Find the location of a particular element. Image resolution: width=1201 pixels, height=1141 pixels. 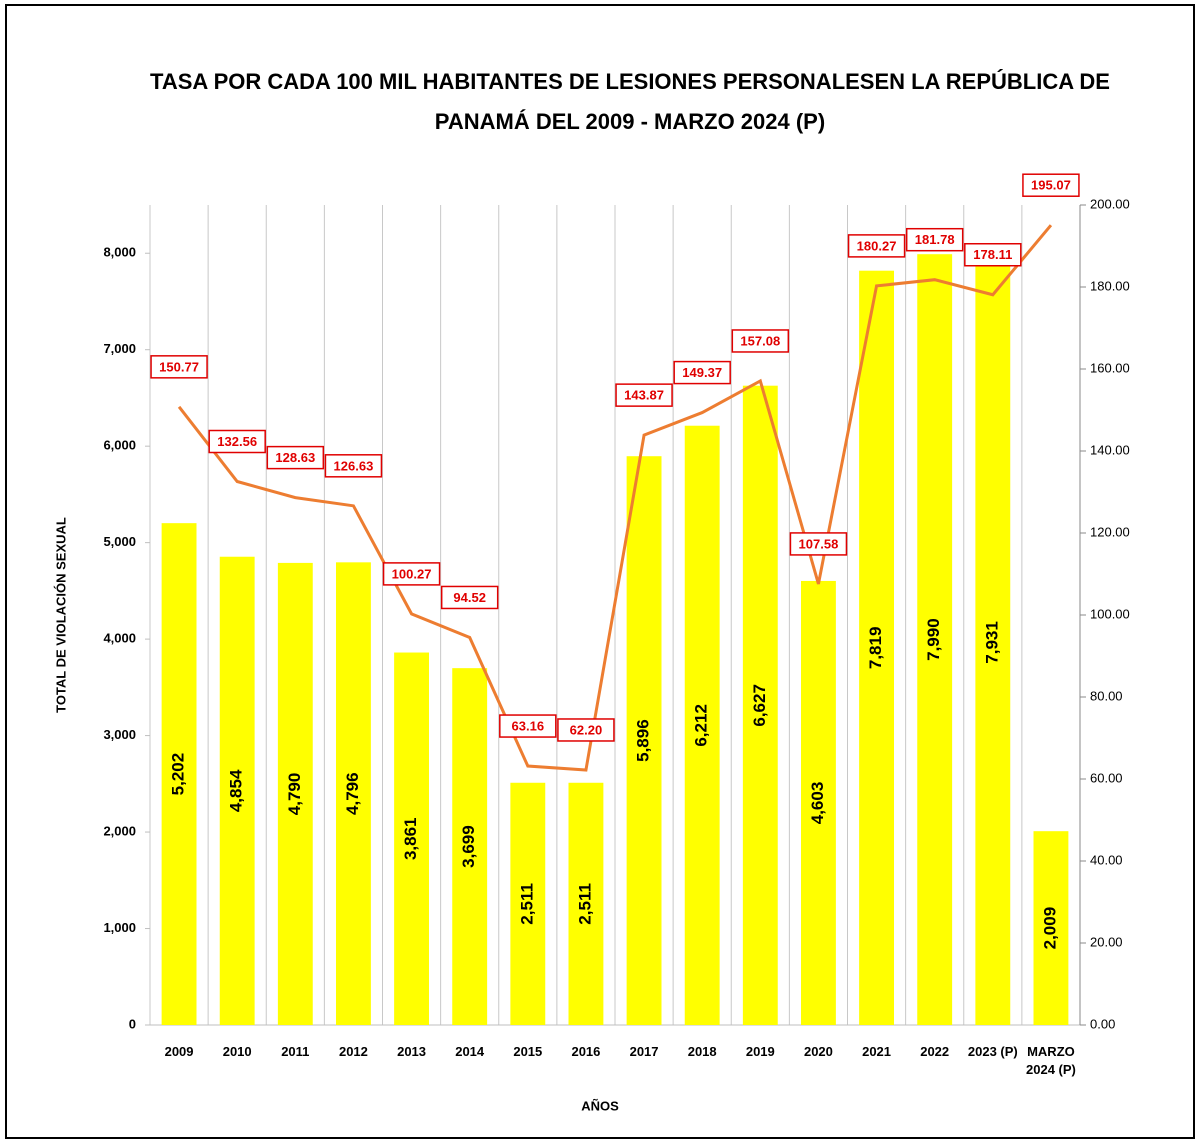

x-tick-label: MARZO 2024 (P) is located at coordinates (1051, 1060).